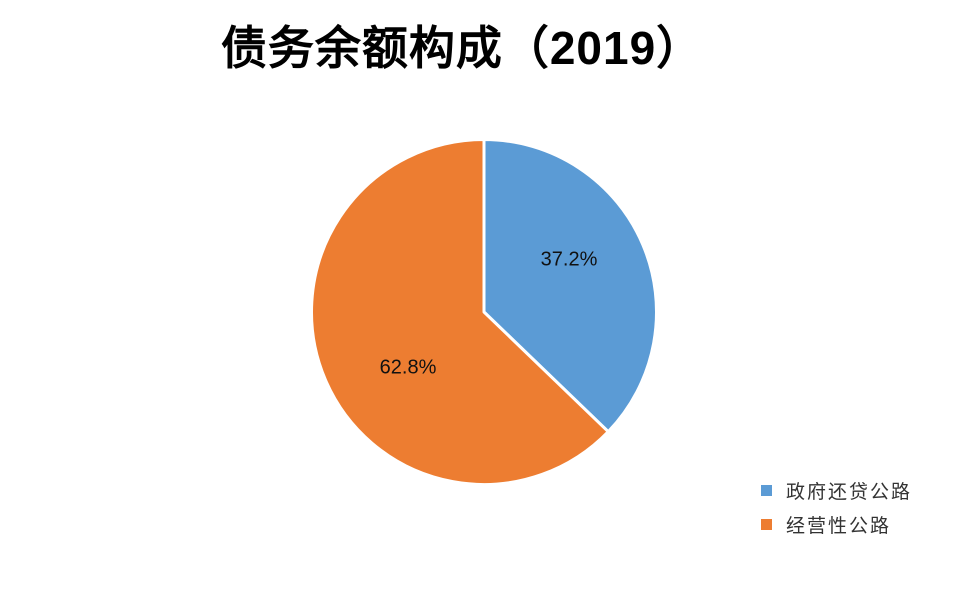 Image resolution: width=958 pixels, height=593 pixels. I want to click on legend-item-0: 政府还贷公路, so click(837, 491).